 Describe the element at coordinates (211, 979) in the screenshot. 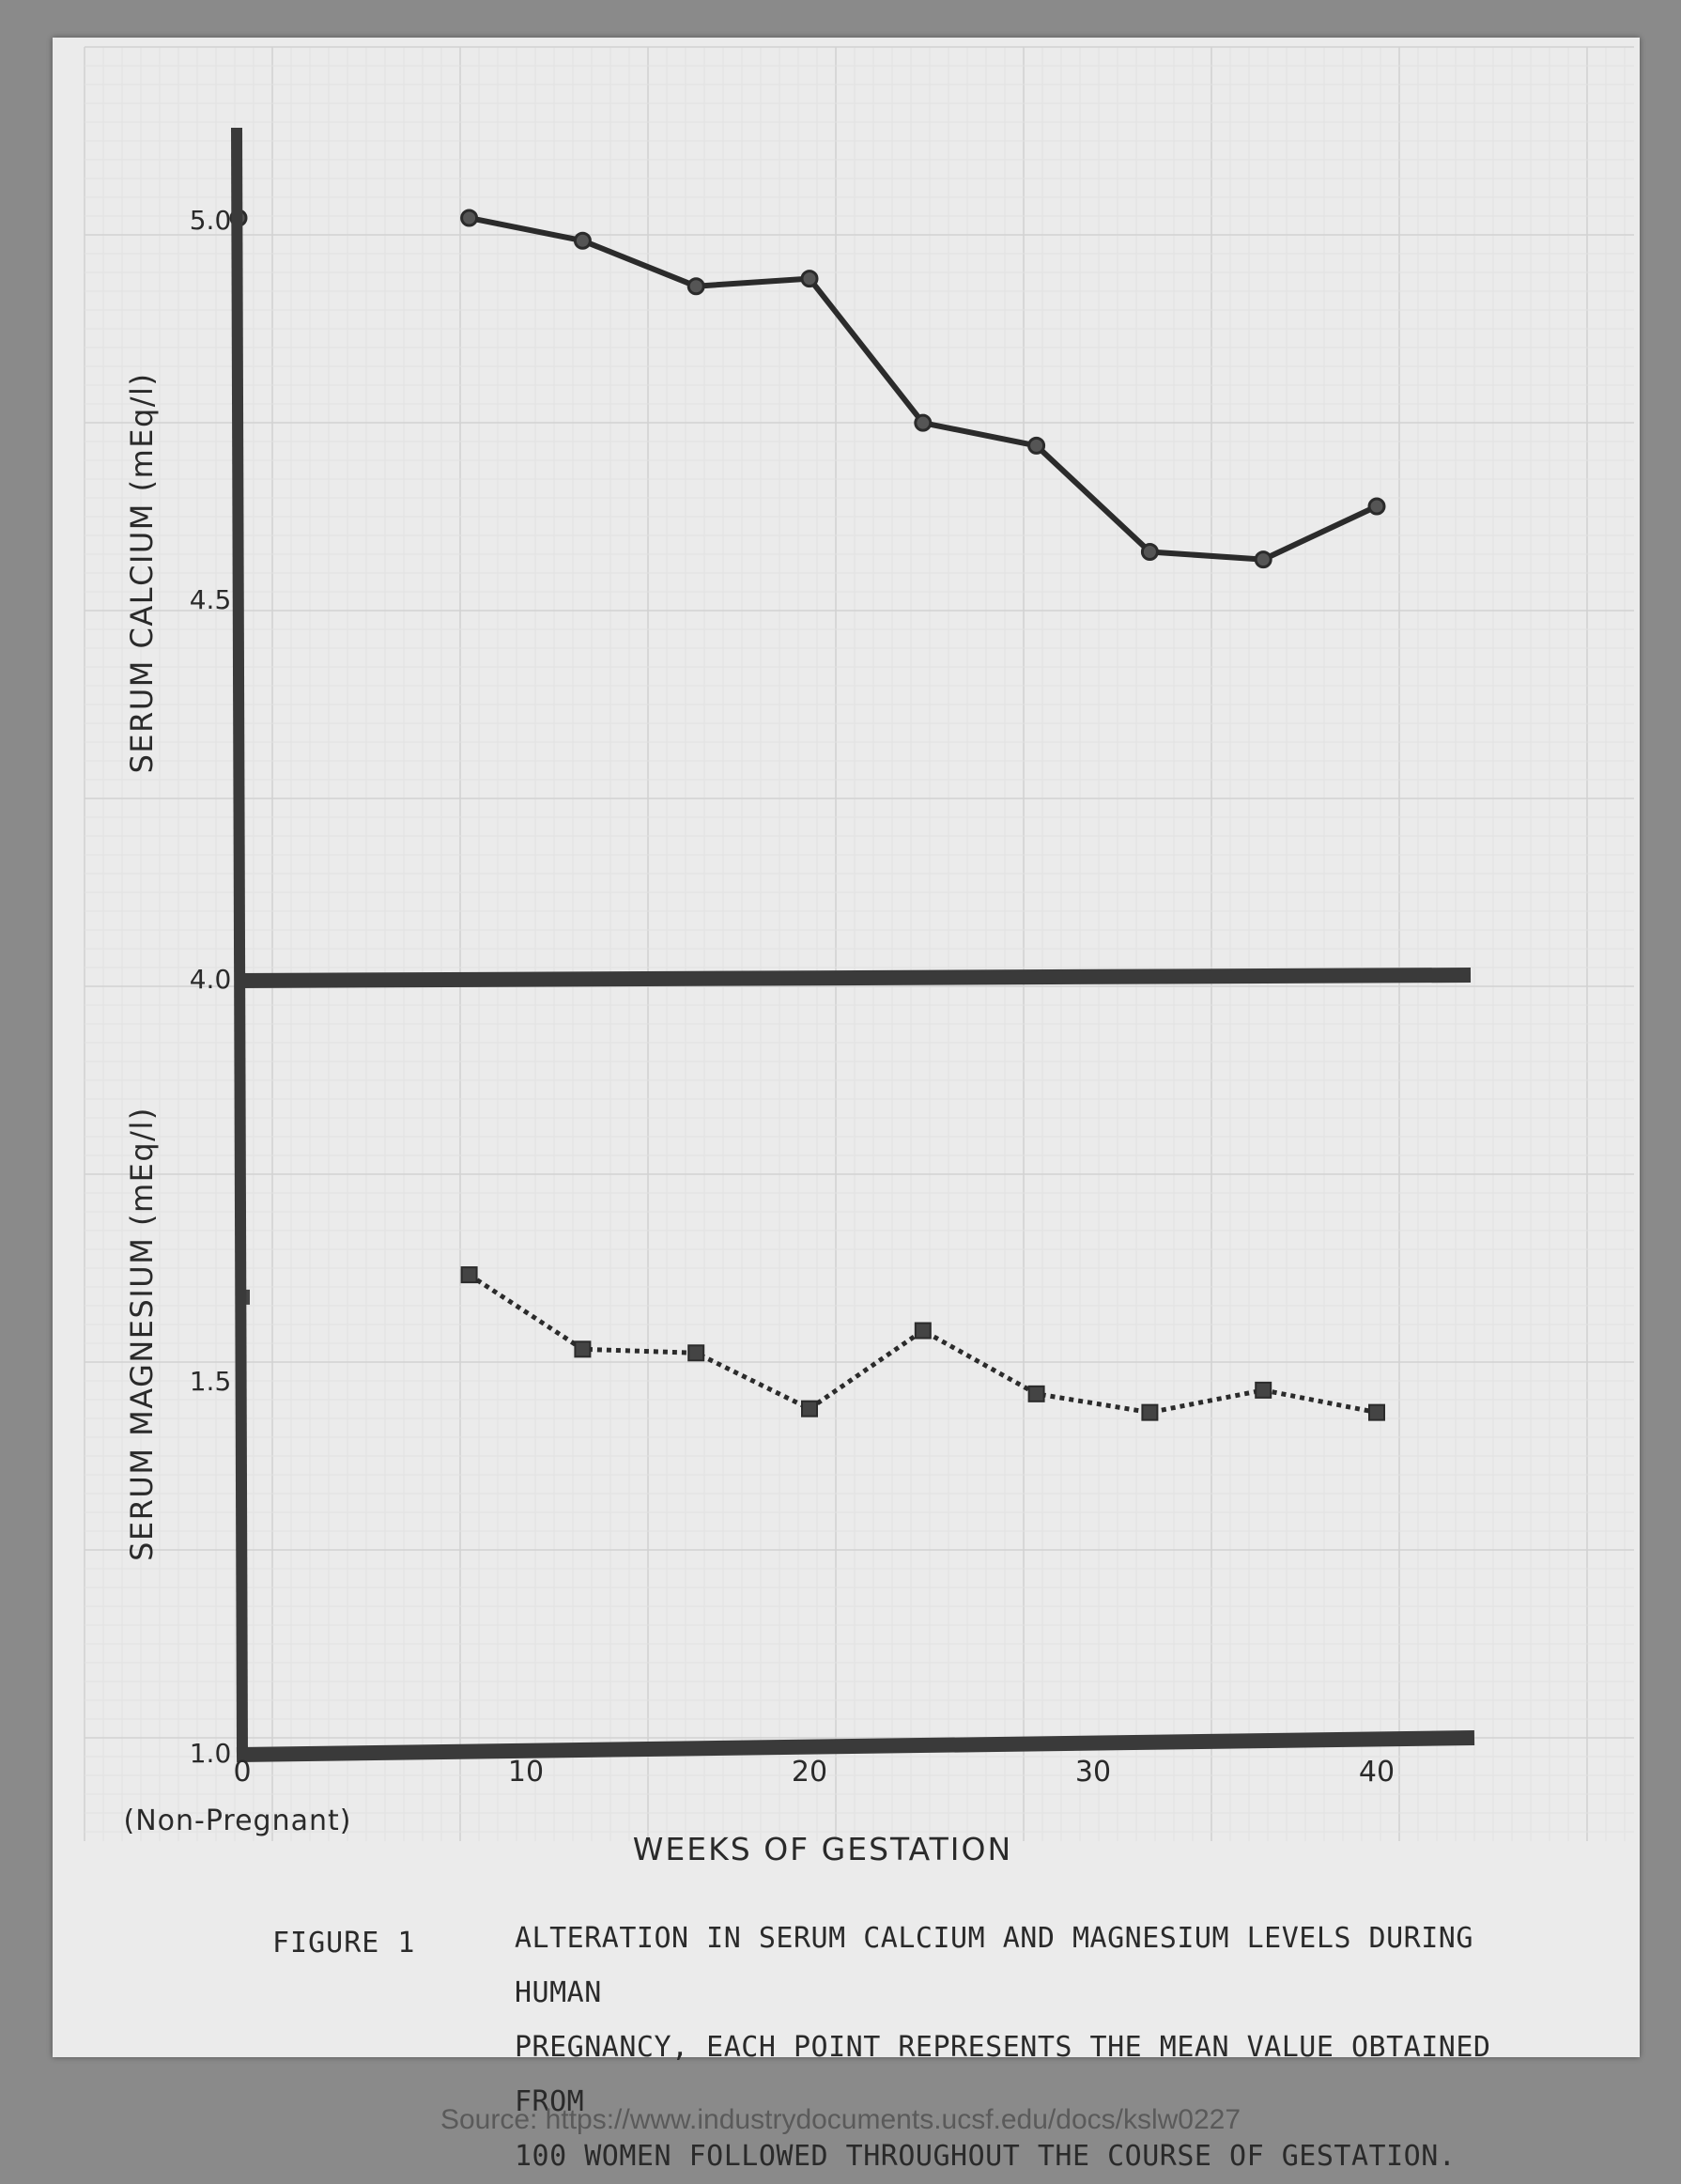

I see `y-tick-label: 4.0` at that location.